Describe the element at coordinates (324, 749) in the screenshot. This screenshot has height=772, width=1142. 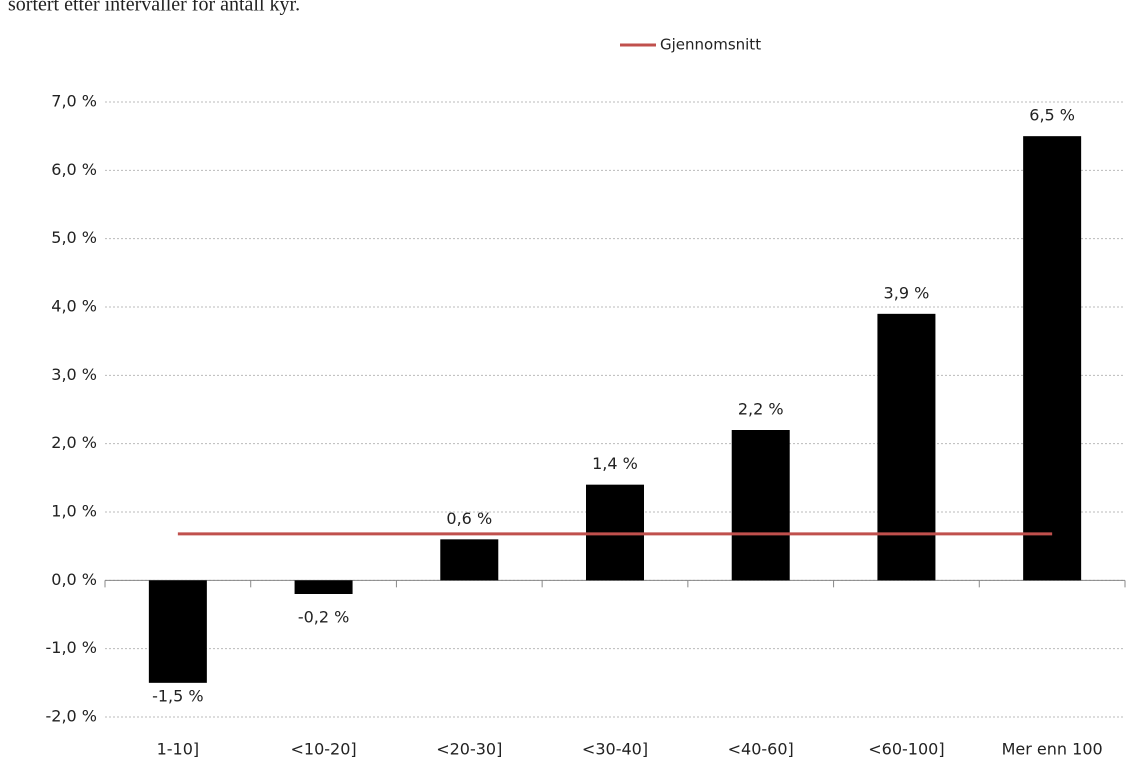
I see `x-tick-label: <10-20]` at that location.